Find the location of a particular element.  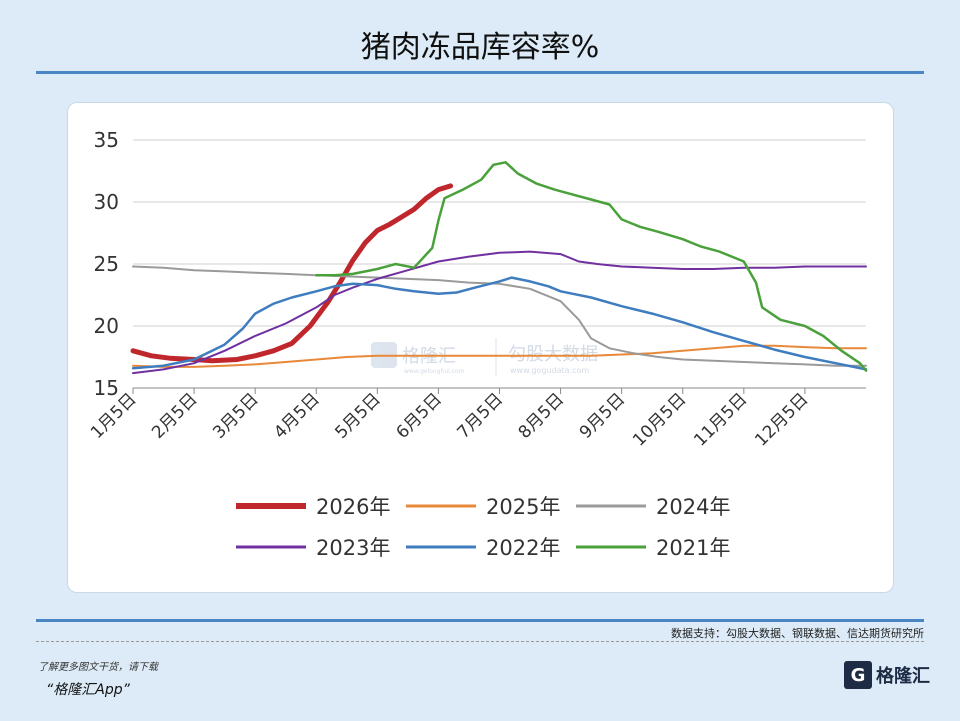

promo-line-1: 了解更多图文干货，请下载 is located at coordinates (98, 667).